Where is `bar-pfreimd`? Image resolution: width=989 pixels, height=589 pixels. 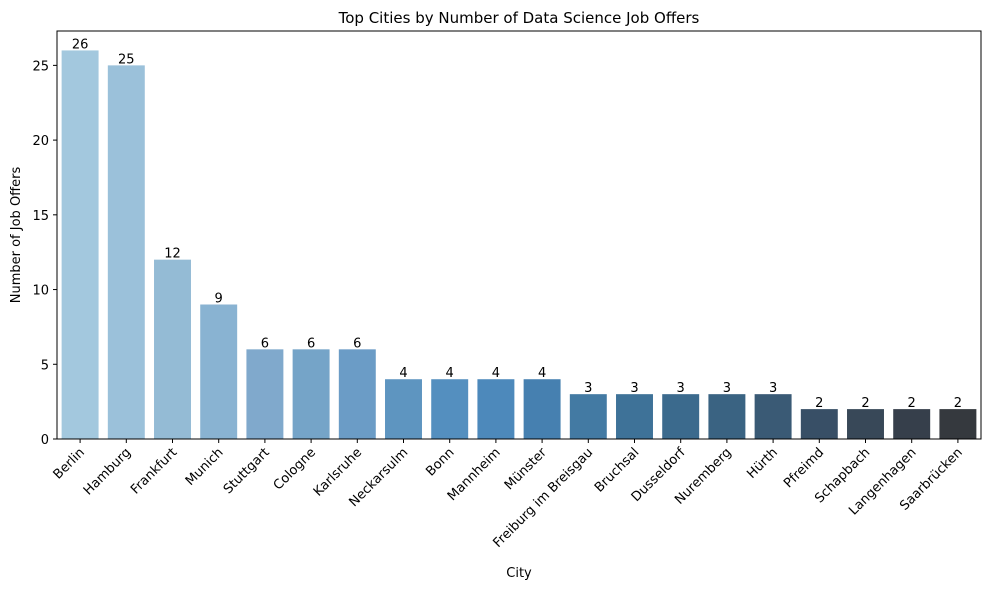
bar-pfreimd is located at coordinates (819, 424).